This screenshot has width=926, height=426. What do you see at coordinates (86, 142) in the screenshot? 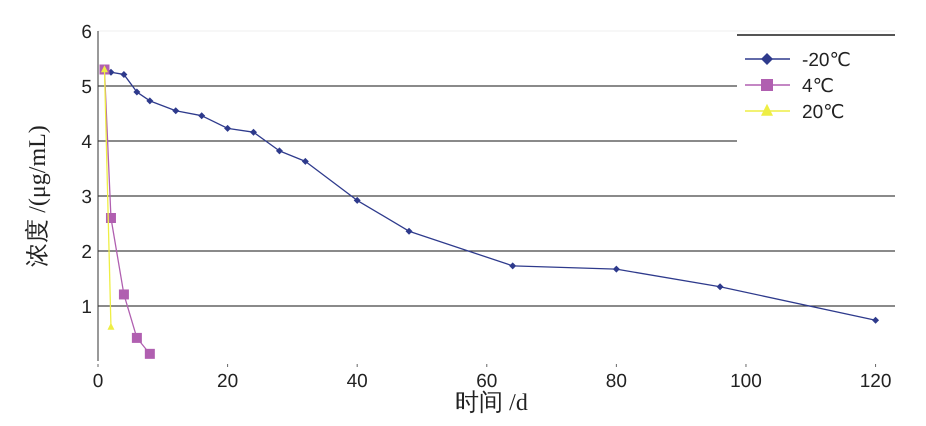
I see `y-tick-label: 4` at bounding box center [86, 142].